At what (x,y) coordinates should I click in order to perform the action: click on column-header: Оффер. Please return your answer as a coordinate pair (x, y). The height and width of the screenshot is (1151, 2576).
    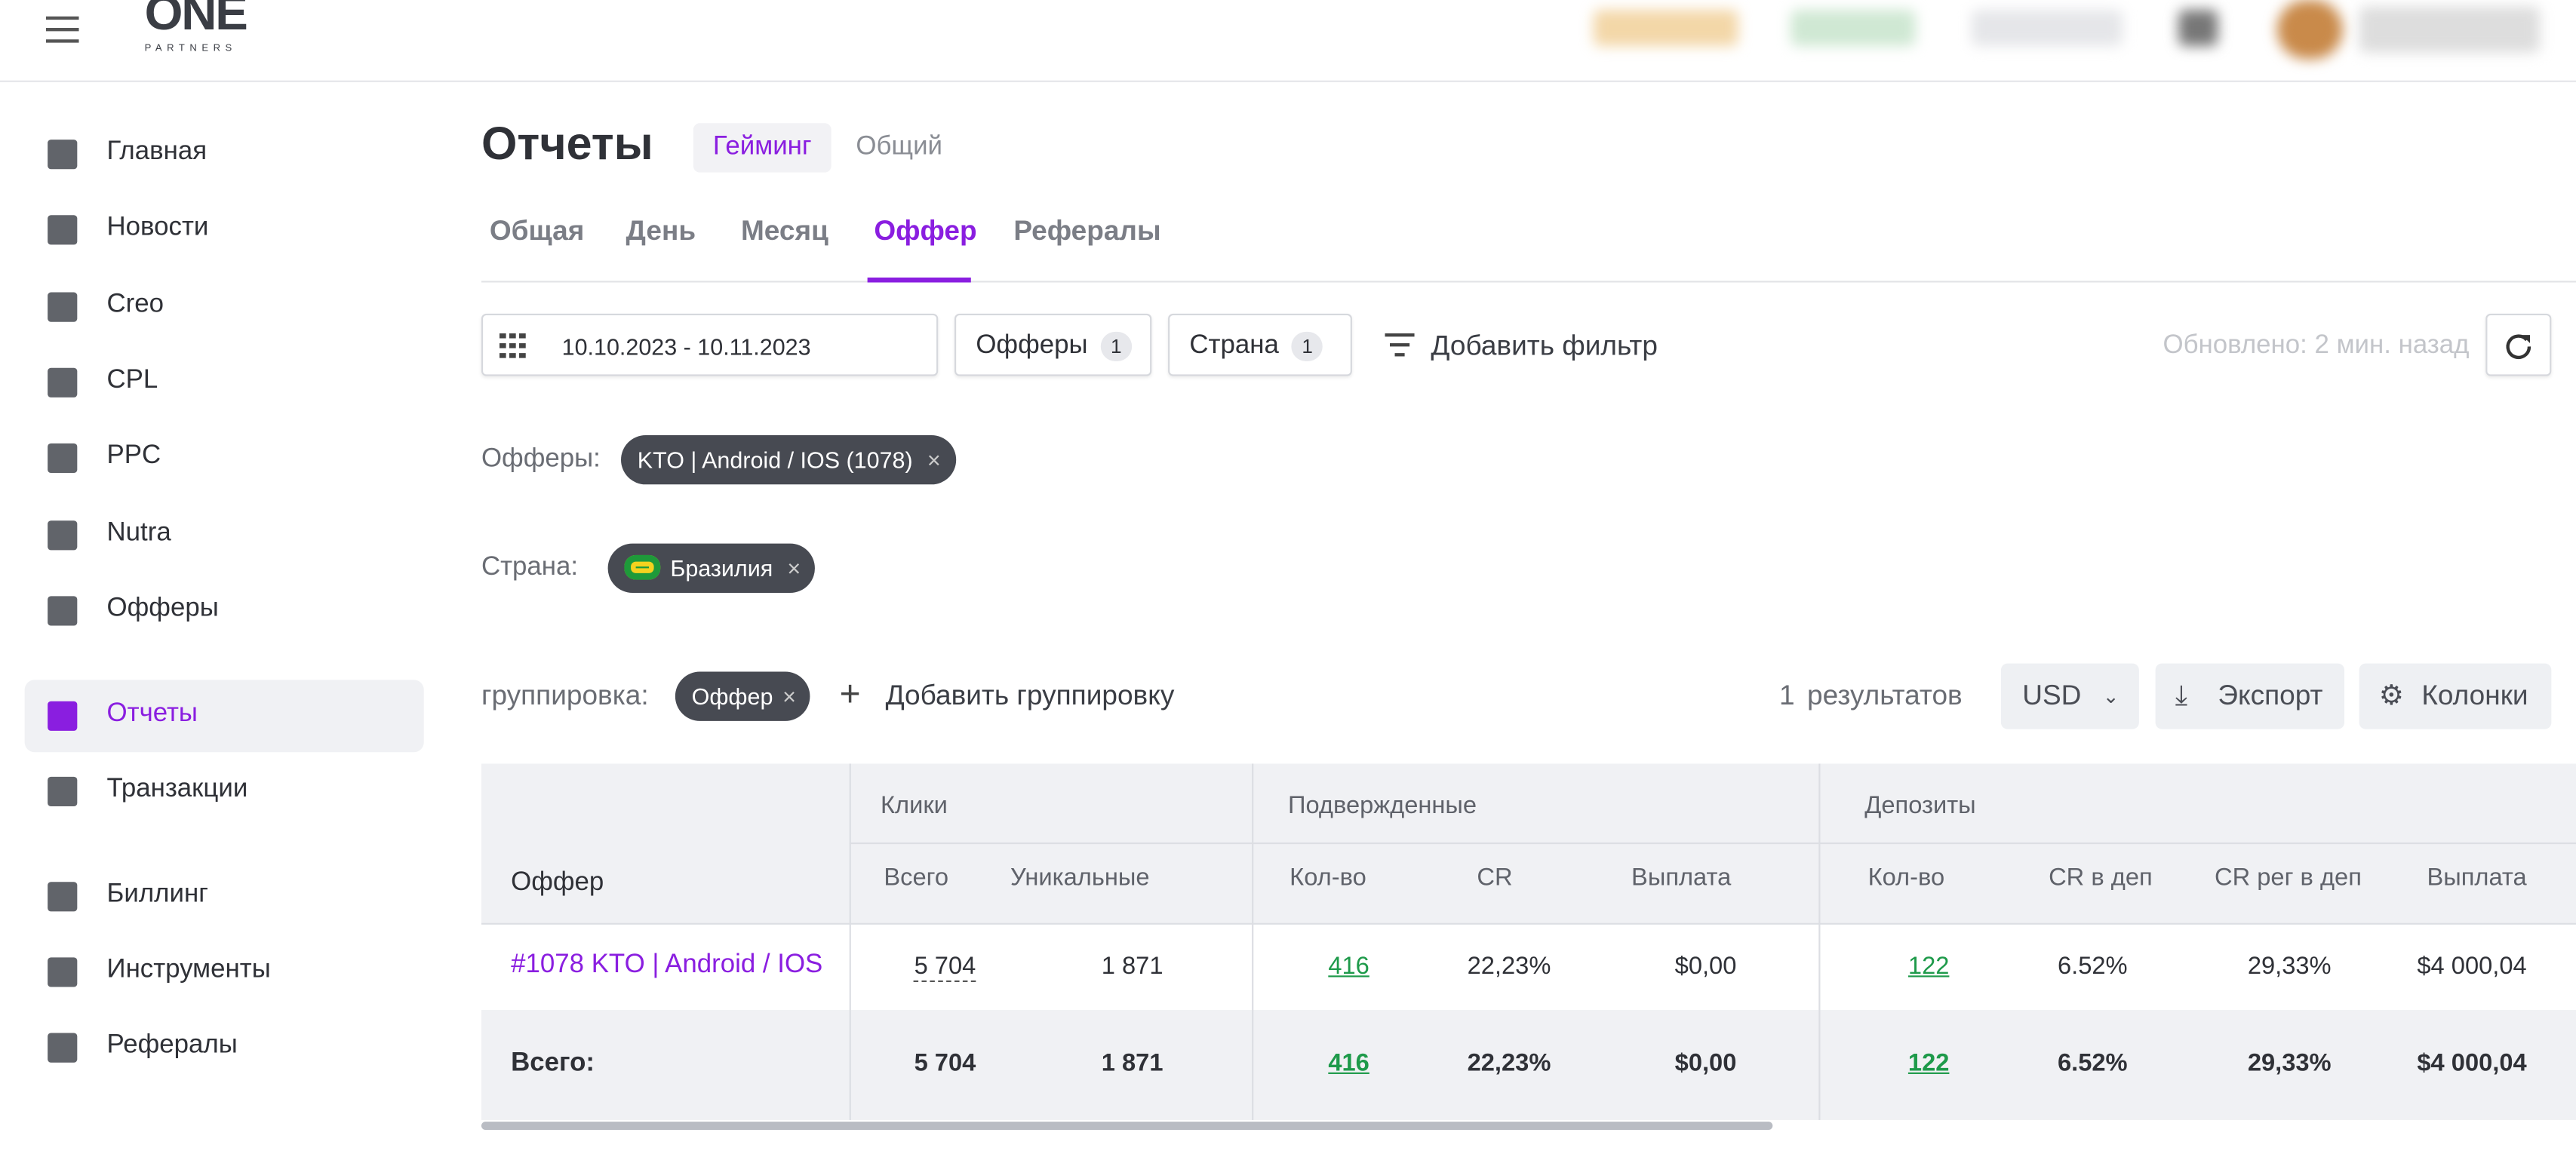
    Looking at the image, I should click on (557, 882).